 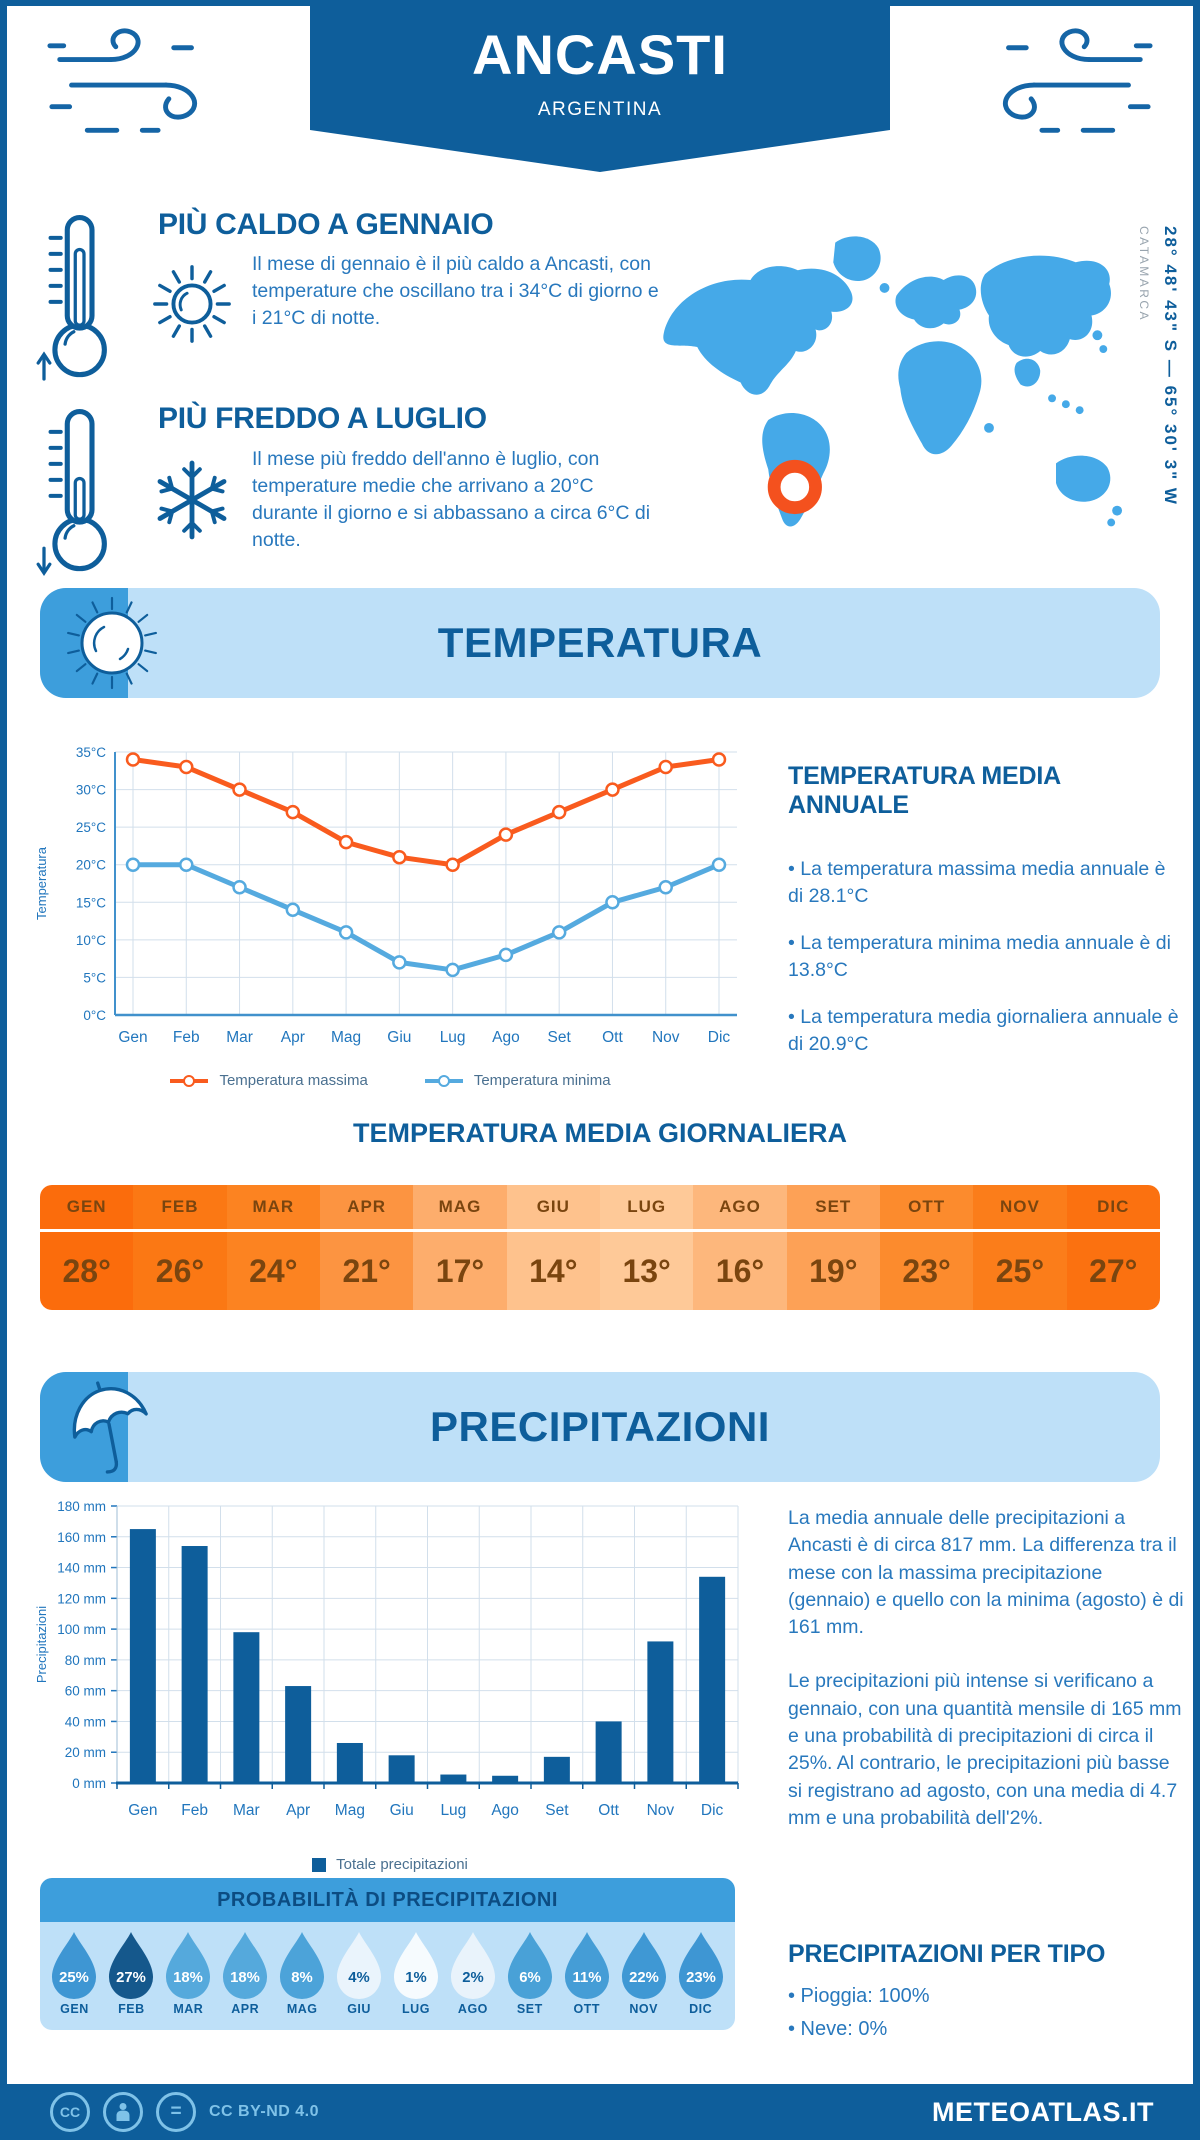 What do you see at coordinates (1043, 2111) in the screenshot?
I see `brand-label: METEOATLAS.IT` at bounding box center [1043, 2111].